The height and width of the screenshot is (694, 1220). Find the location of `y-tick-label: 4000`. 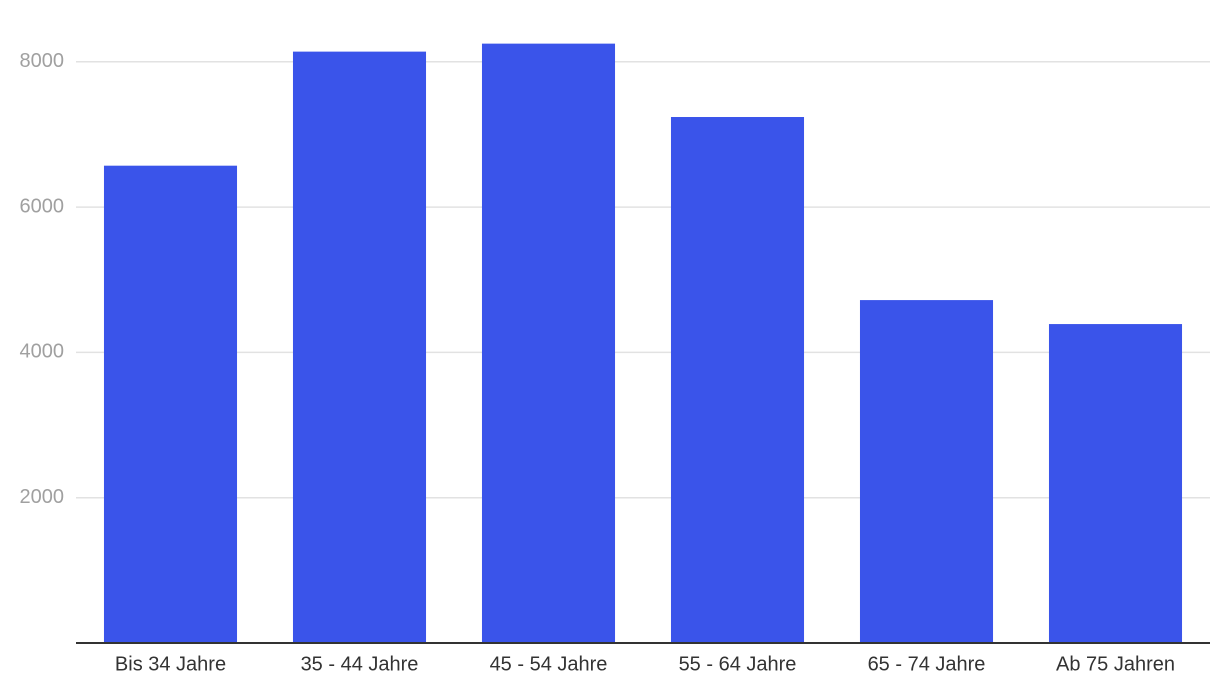

y-tick-label: 4000 is located at coordinates (42, 352).